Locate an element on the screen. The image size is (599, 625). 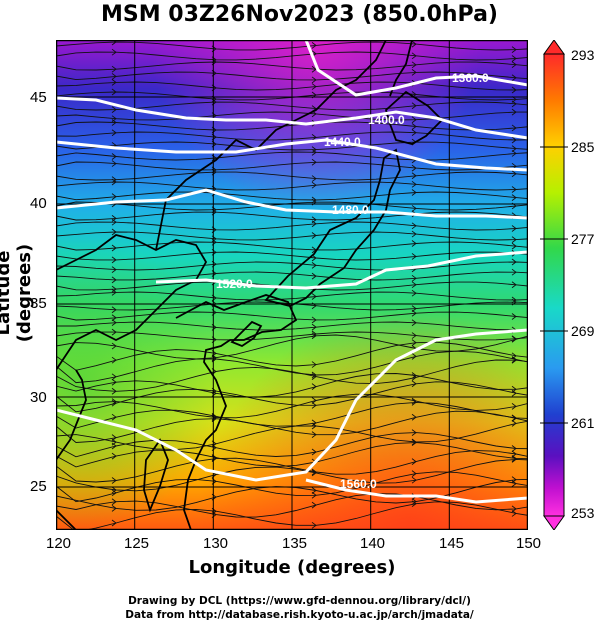
colorbar-min-arrow is located at coordinates (554, 522).